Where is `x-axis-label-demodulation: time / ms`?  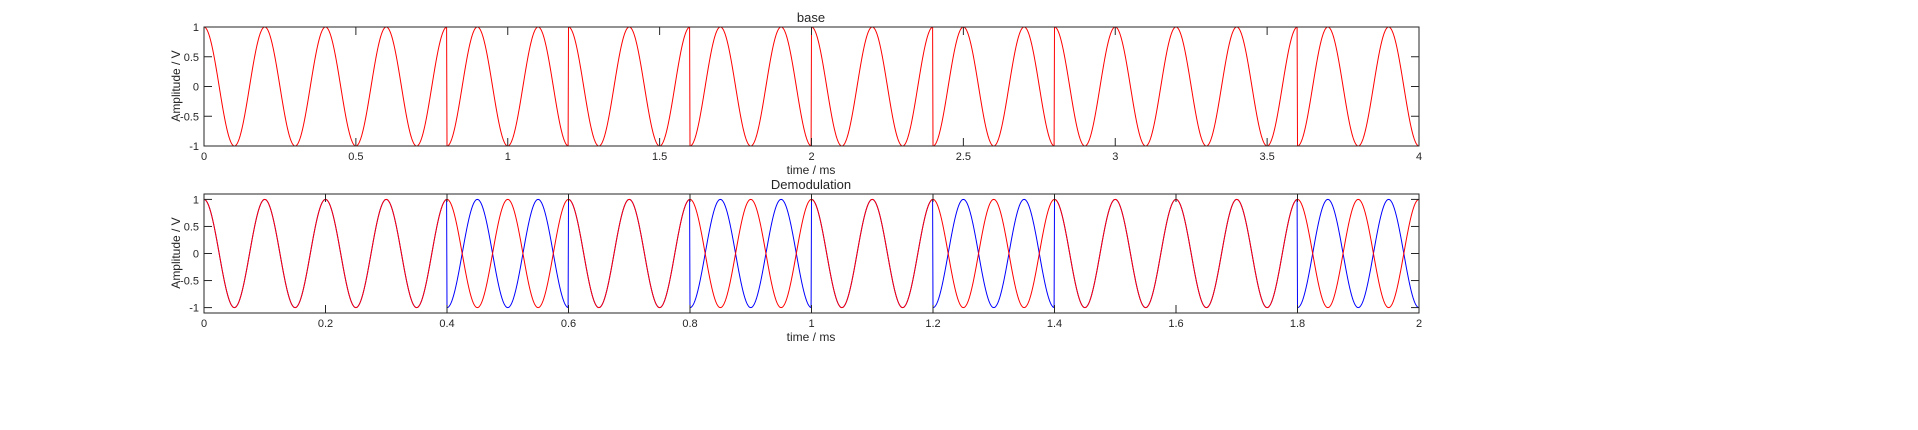 x-axis-label-demodulation: time / ms is located at coordinates (811, 337).